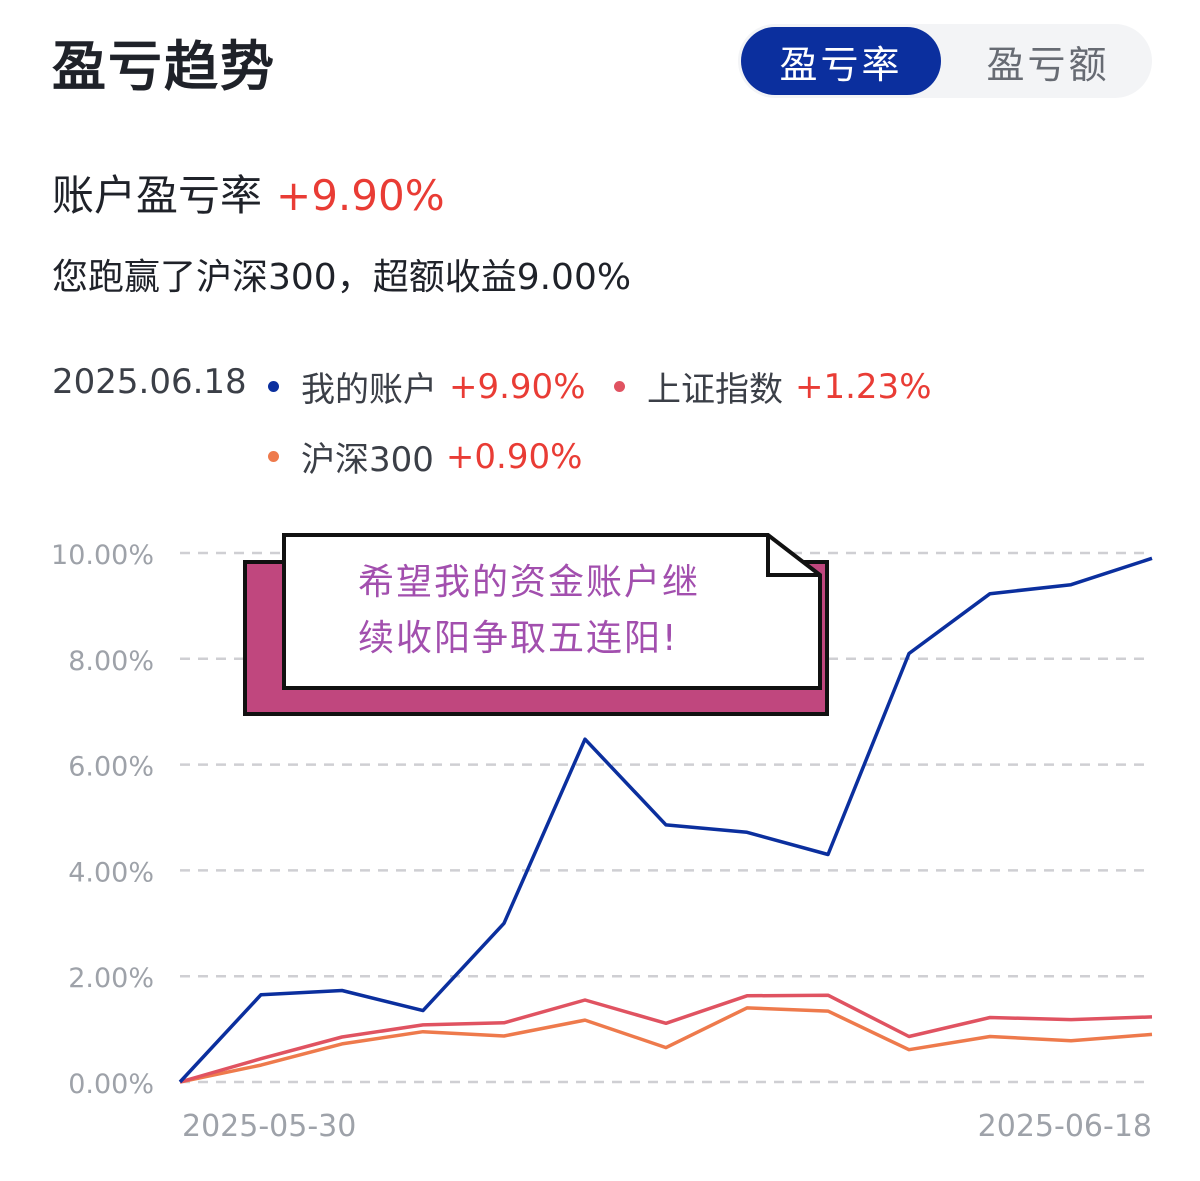 The height and width of the screenshot is (1181, 1200). Describe the element at coordinates (945, 61) in the screenshot. I see `metric-toggle: 盈亏率 盈亏额` at that location.